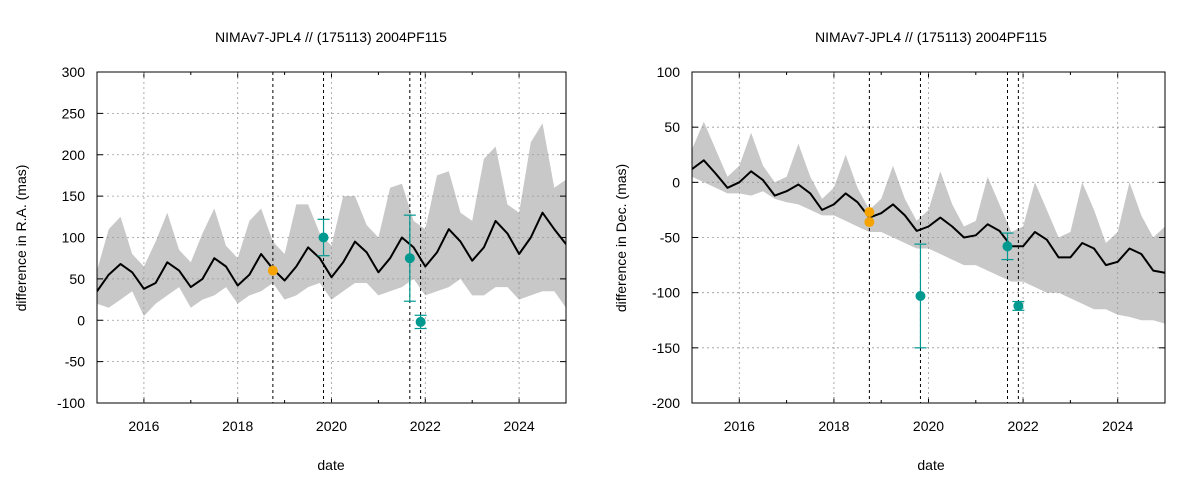 The image size is (1200, 480). Describe the element at coordinates (666, 403) in the screenshot. I see `dec-y-tick-label: -200` at that location.